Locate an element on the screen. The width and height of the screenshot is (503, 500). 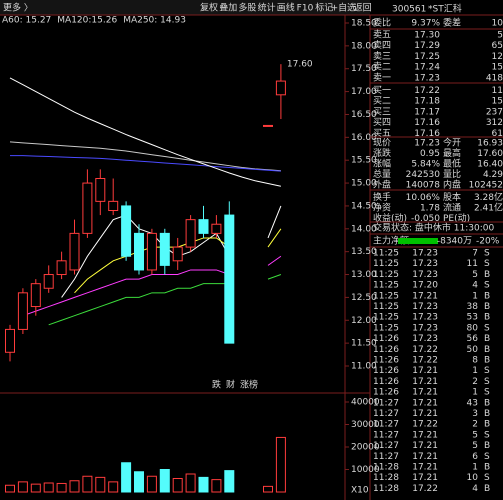
y-tick-label: 16.50 is located at coordinates (364, 115).